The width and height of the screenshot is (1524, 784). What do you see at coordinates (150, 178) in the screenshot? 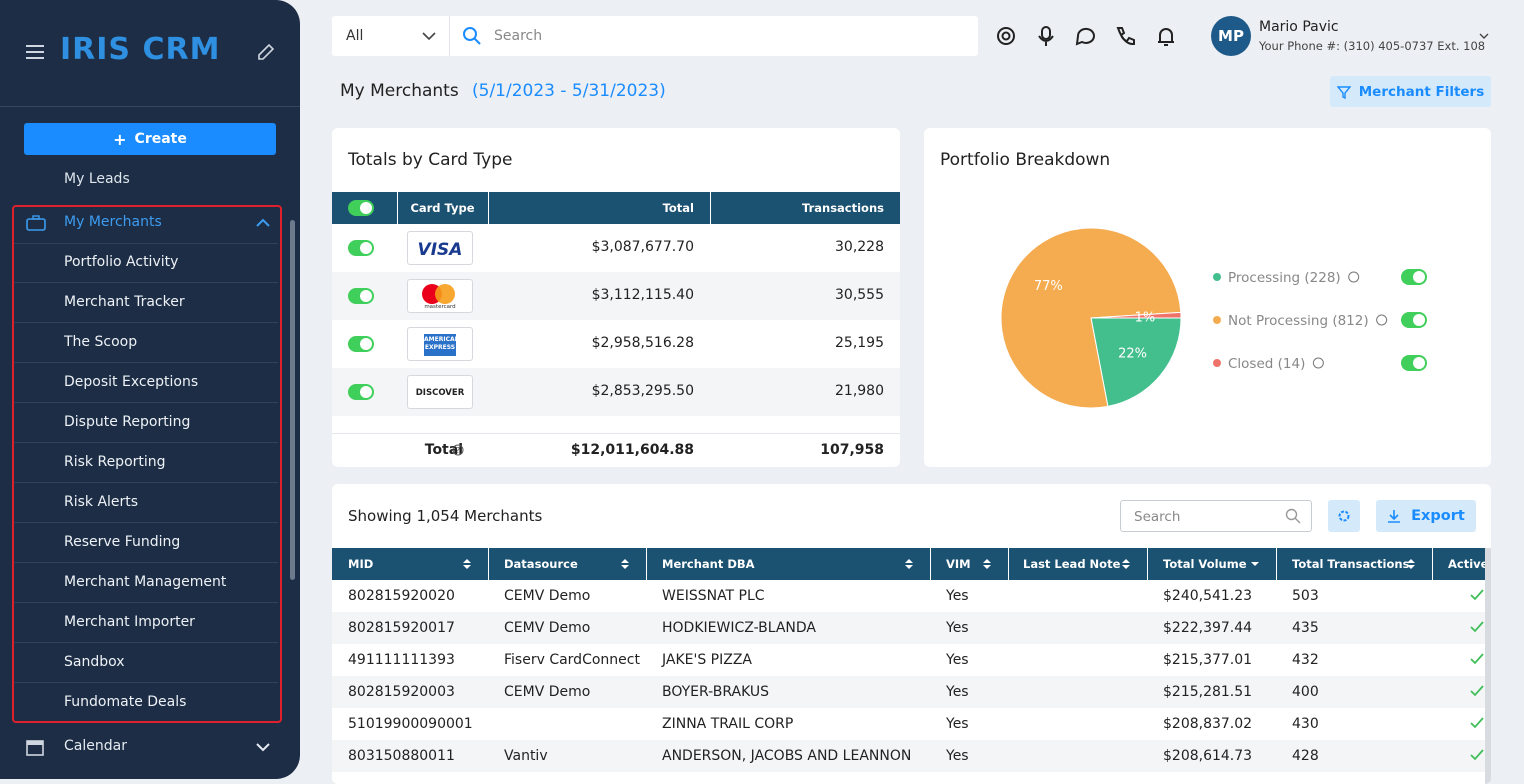
I see `partial-item: My Leads` at bounding box center [150, 178].